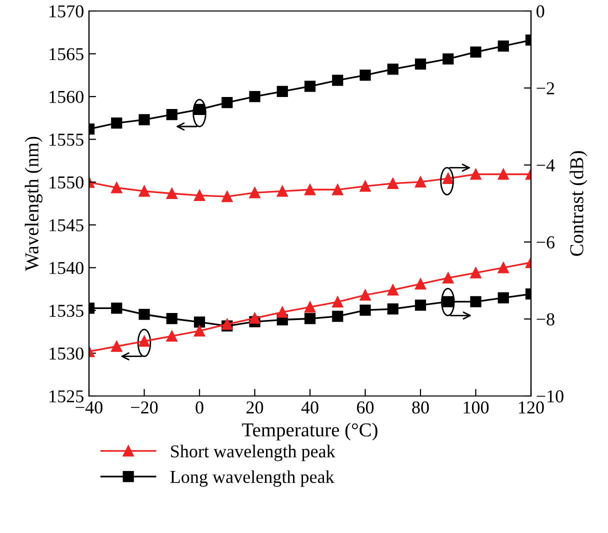 The width and height of the screenshot is (608, 533). Describe the element at coordinates (309, 407) in the screenshot. I see `x-tick-label: 40` at that location.